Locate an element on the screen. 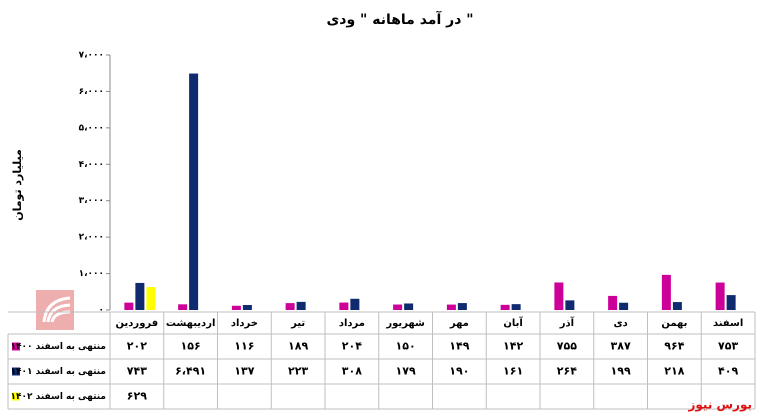 Image resolution: width=761 pixels, height=416 pixels. data-label: ۷۵۳ is located at coordinates (728, 346).